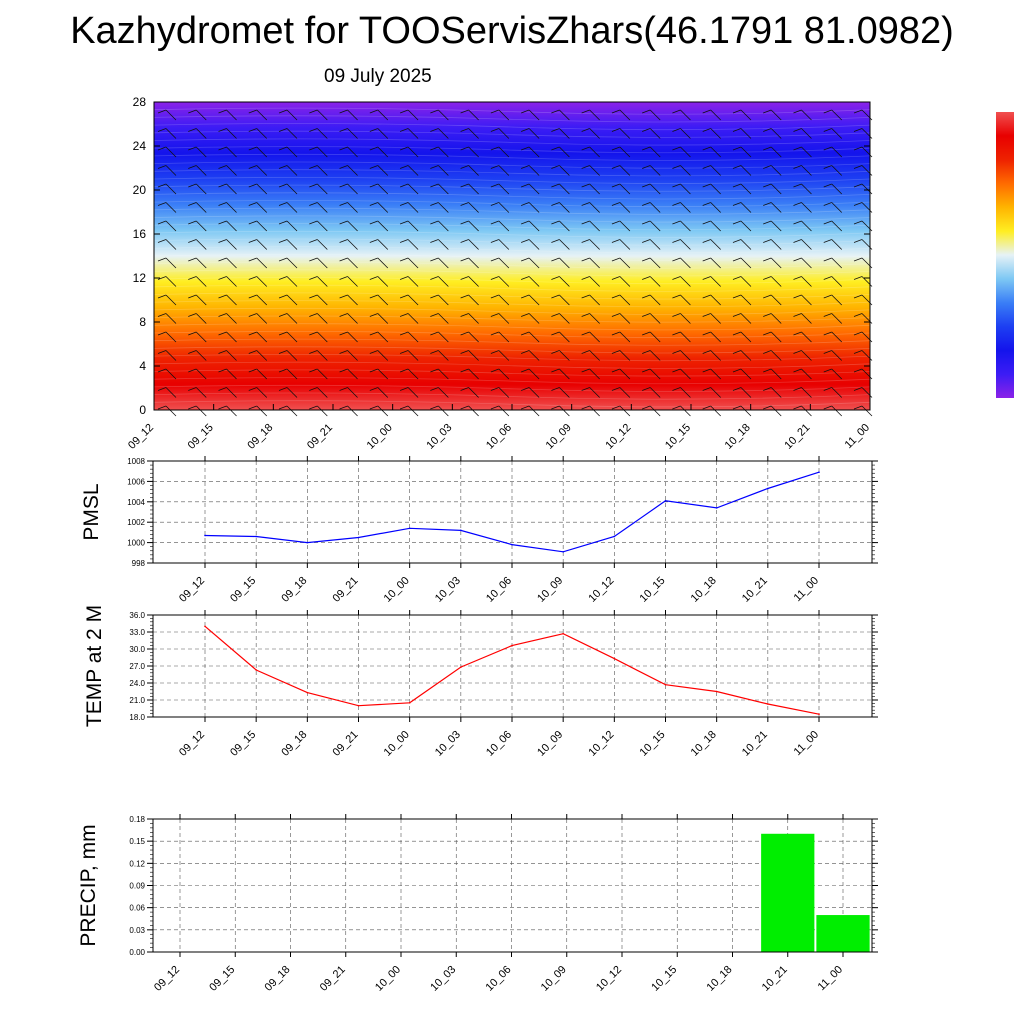  I want to click on heatmap-x-tick-label: 09_12, so click(141, 437).